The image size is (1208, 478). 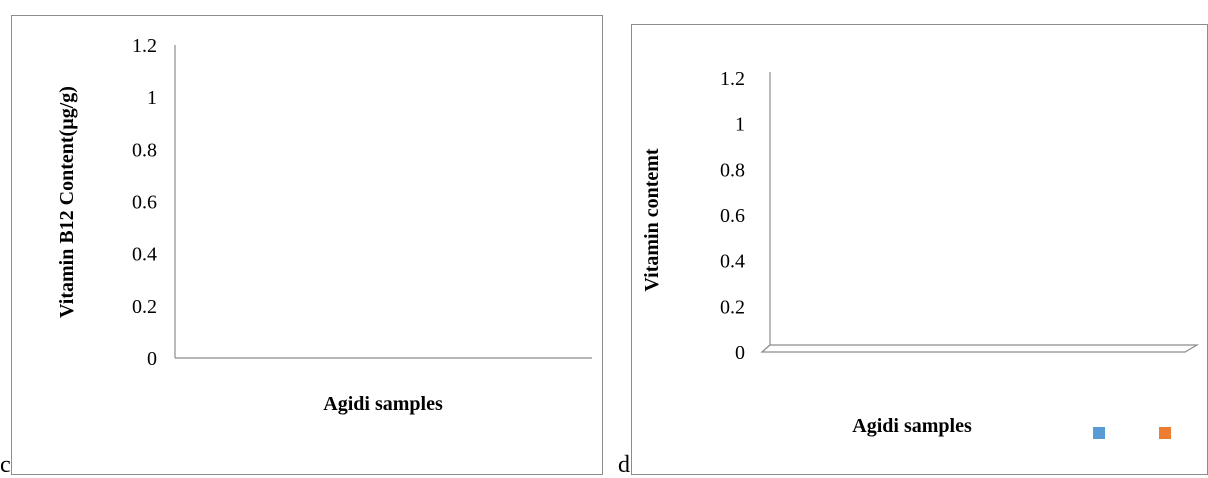 I want to click on chart-d-y-title: Vitamin contemt, so click(x=652, y=219).